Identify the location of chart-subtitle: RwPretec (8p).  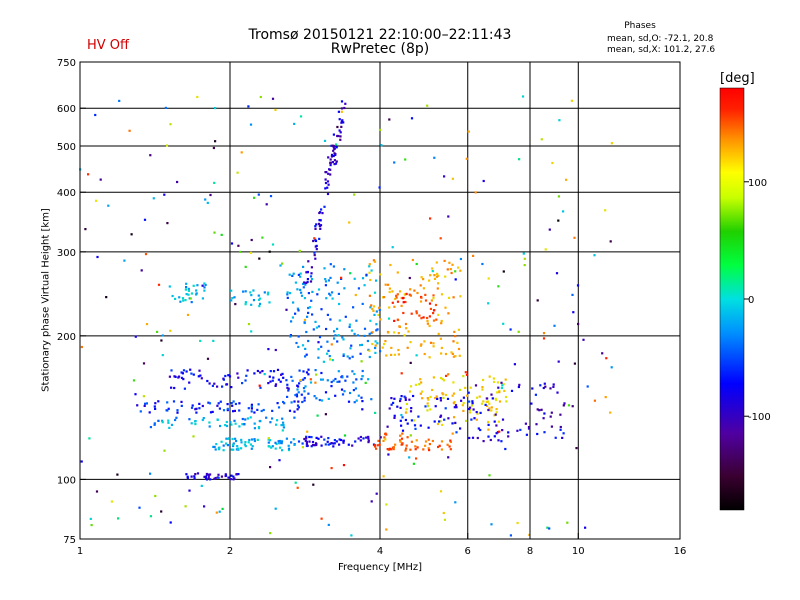
(380, 49).